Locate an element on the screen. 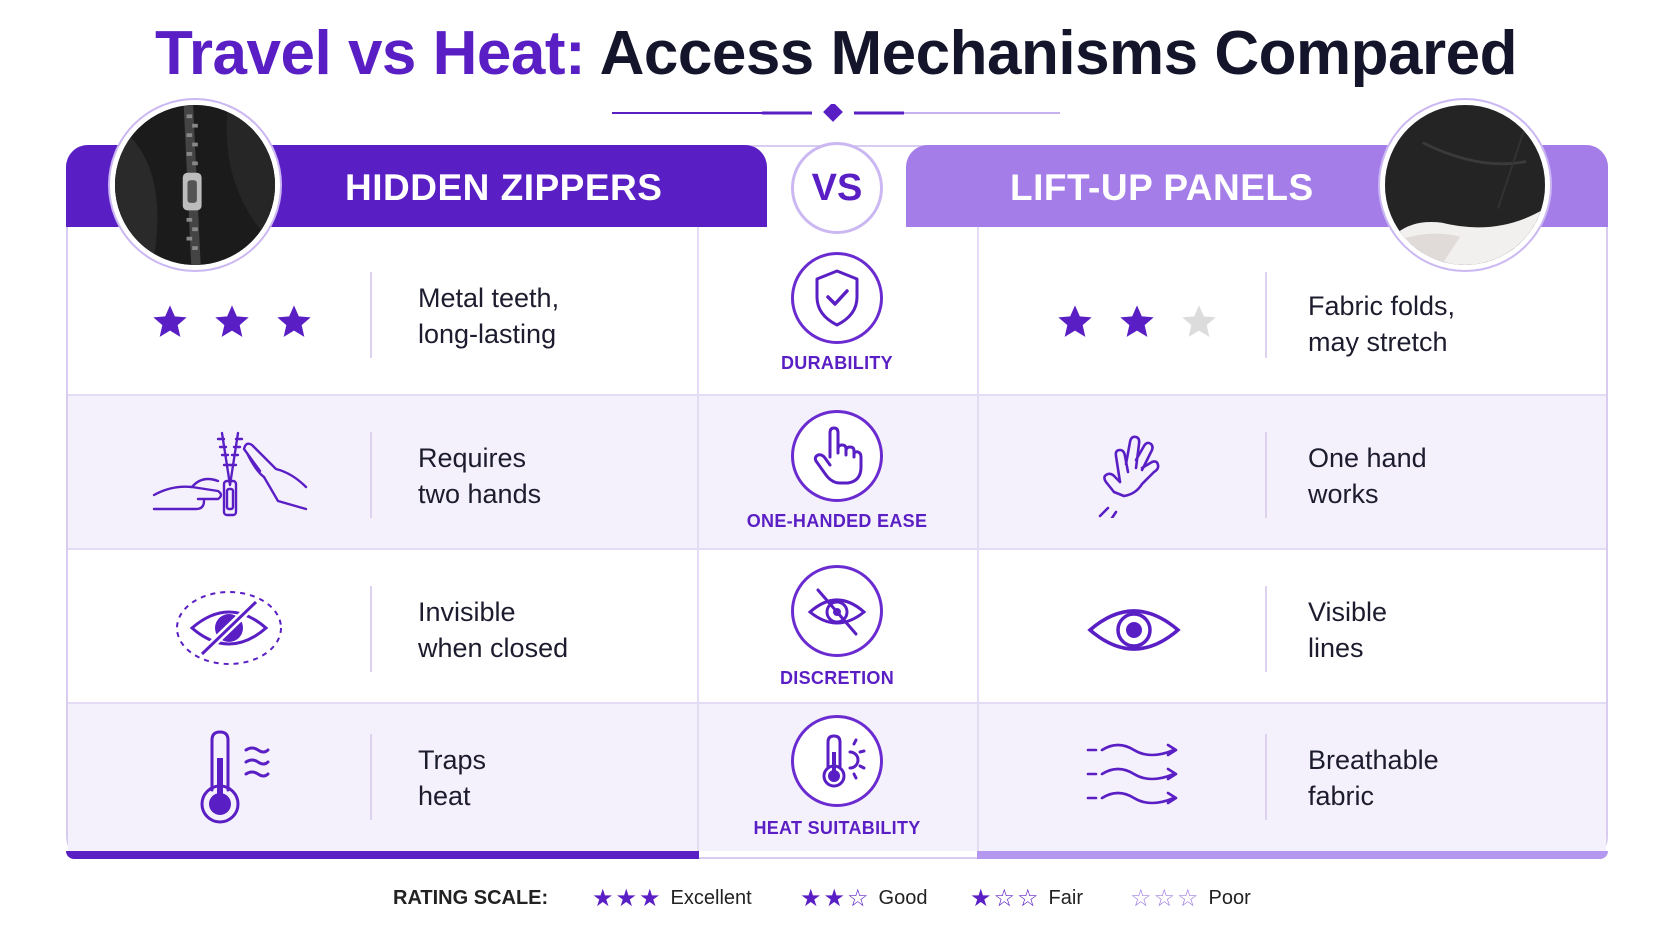  vs-badge: VS is located at coordinates (837, 188).